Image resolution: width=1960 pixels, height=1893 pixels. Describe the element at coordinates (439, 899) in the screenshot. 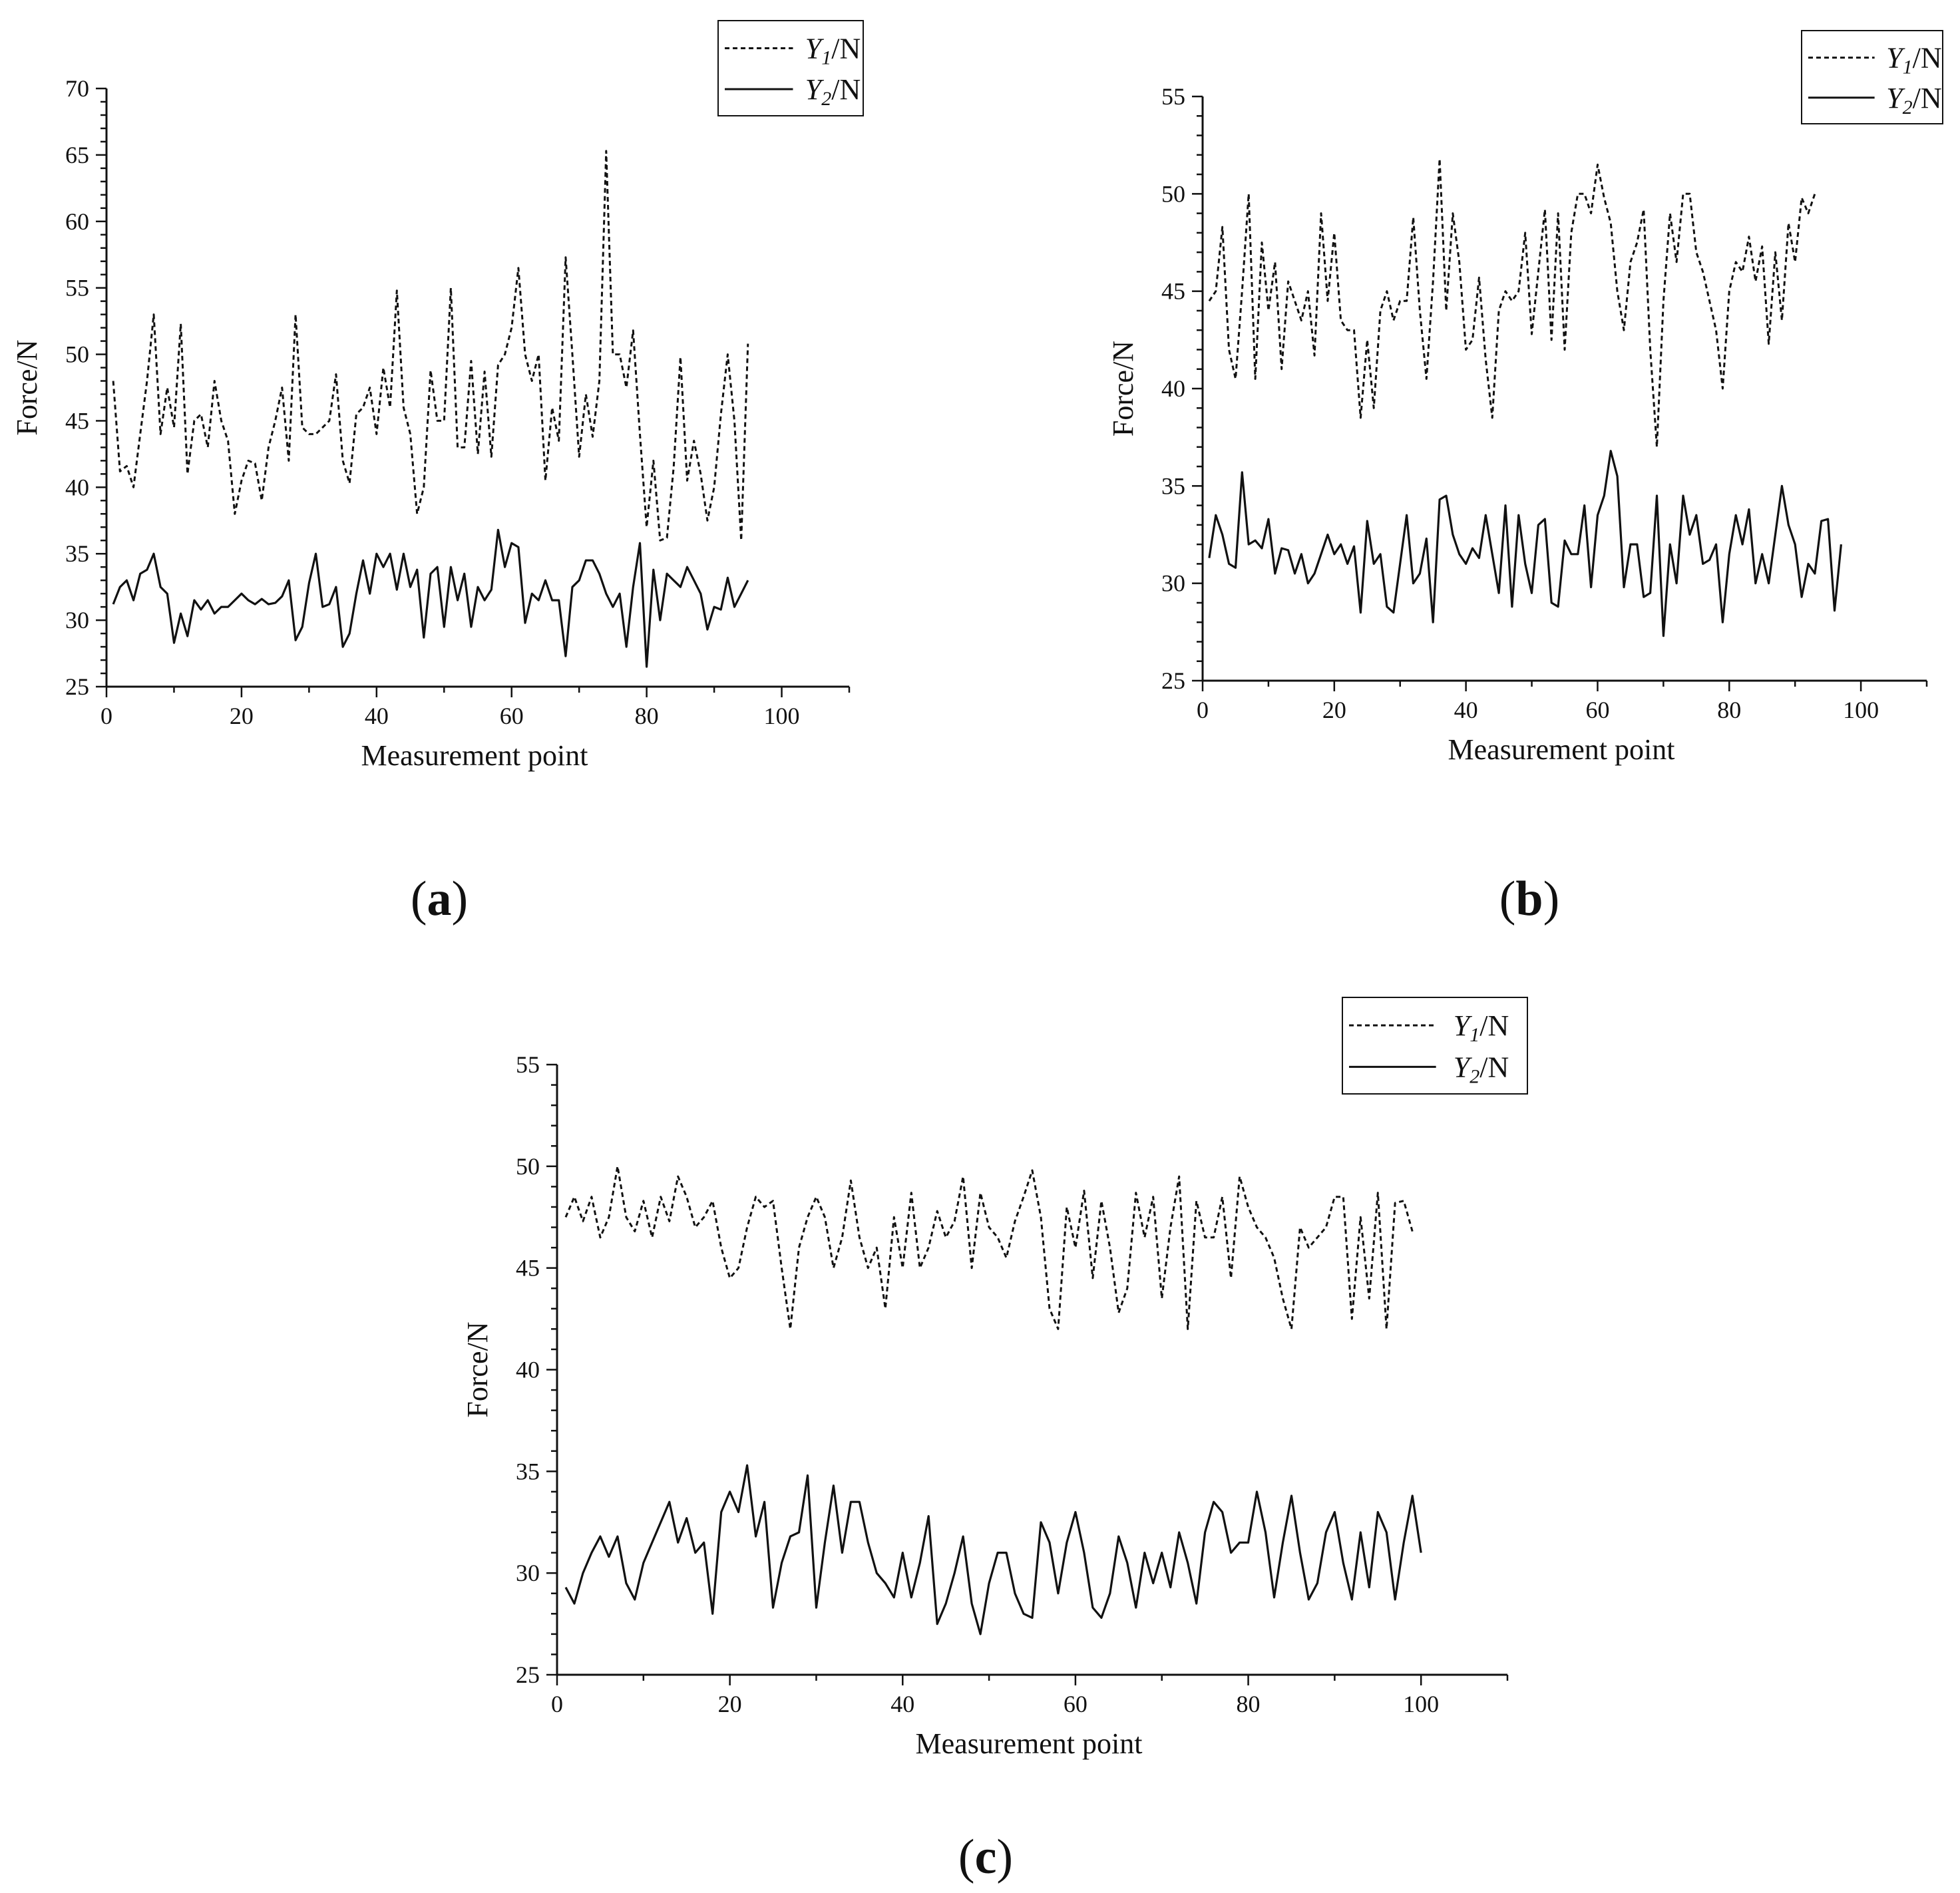

I see `panel-label: (a)` at that location.